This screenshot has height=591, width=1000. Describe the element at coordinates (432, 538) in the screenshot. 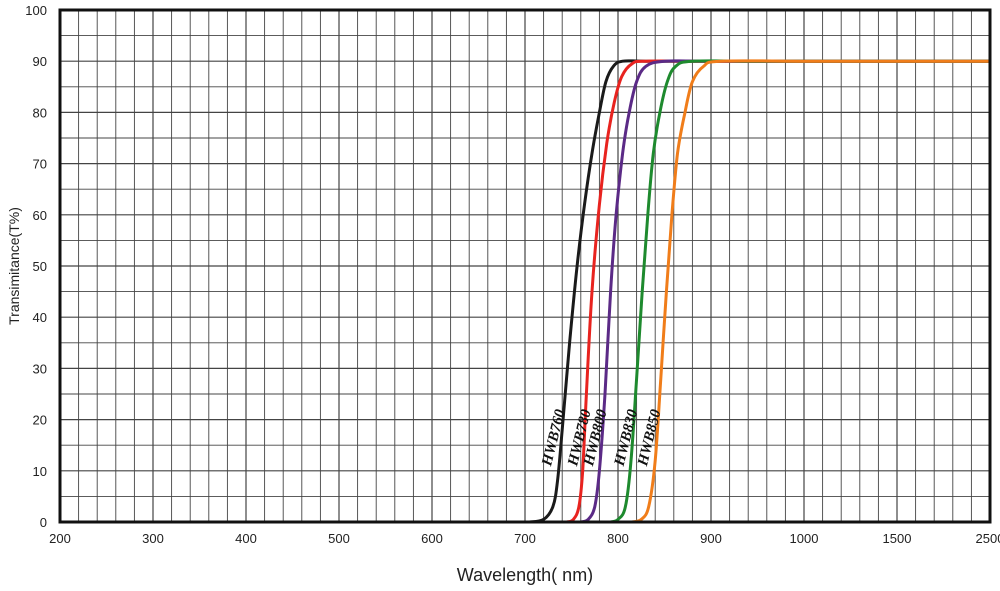

I see `x-tick-label: 600` at that location.